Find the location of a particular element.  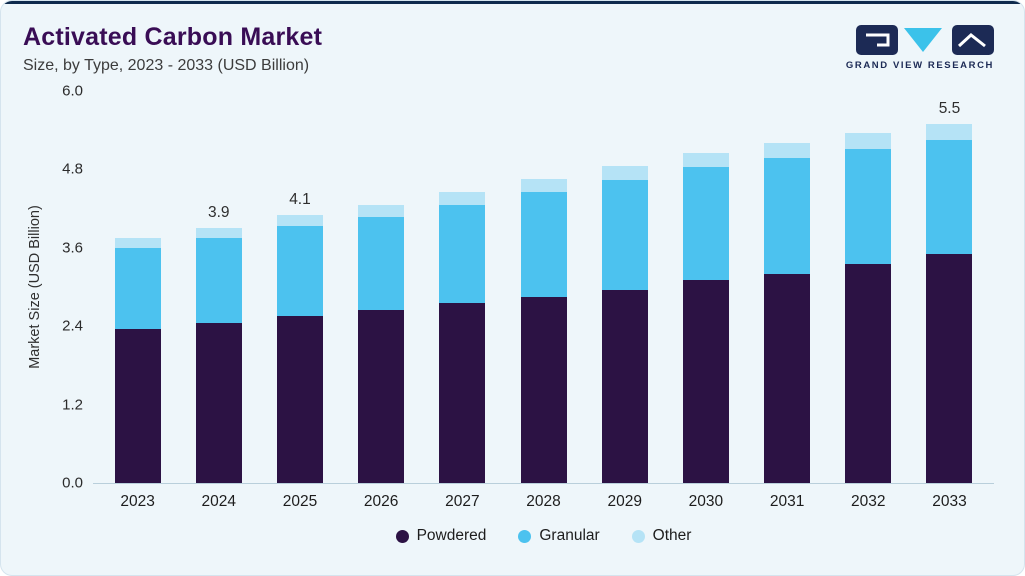

legend-dot-other is located at coordinates (638, 536).